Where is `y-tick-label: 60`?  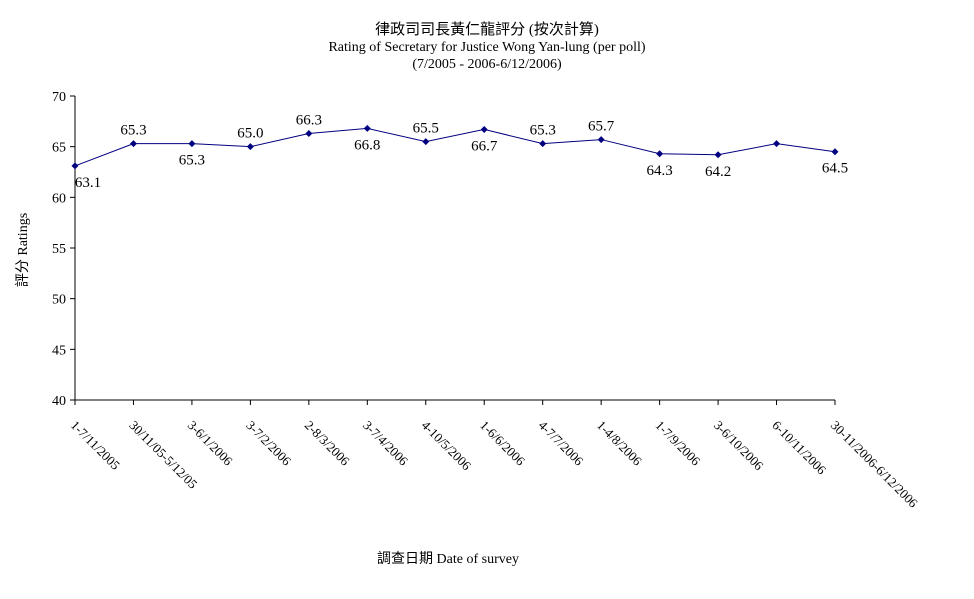 y-tick-label: 60 is located at coordinates (59, 198).